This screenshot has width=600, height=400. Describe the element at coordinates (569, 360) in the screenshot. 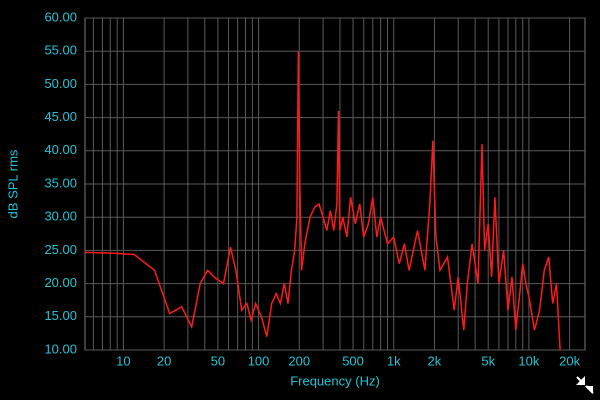

I see `x-tick-label: 20k` at that location.